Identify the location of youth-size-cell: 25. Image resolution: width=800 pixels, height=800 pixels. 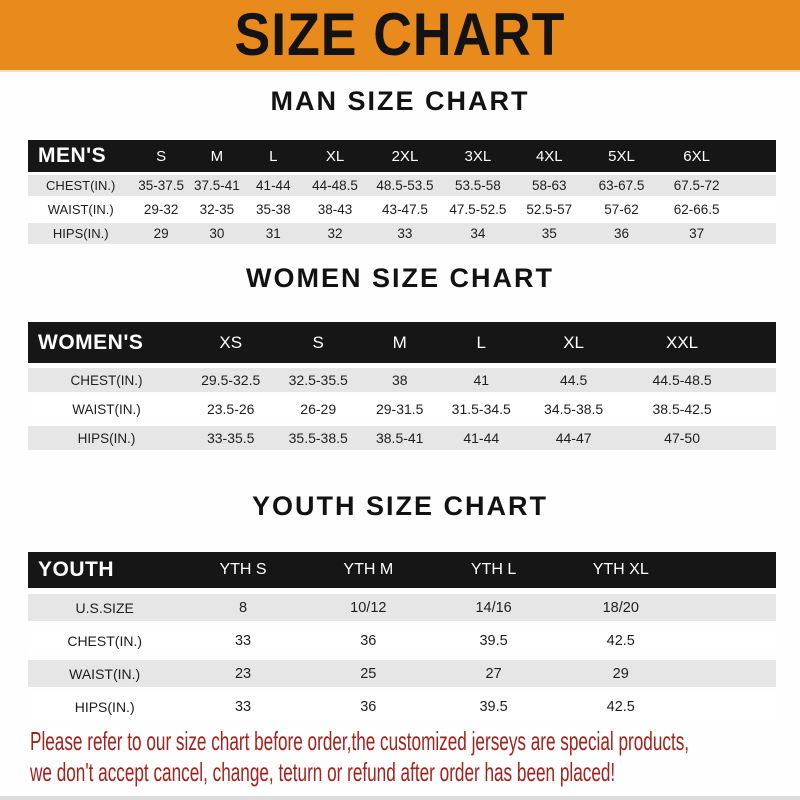
(368, 673).